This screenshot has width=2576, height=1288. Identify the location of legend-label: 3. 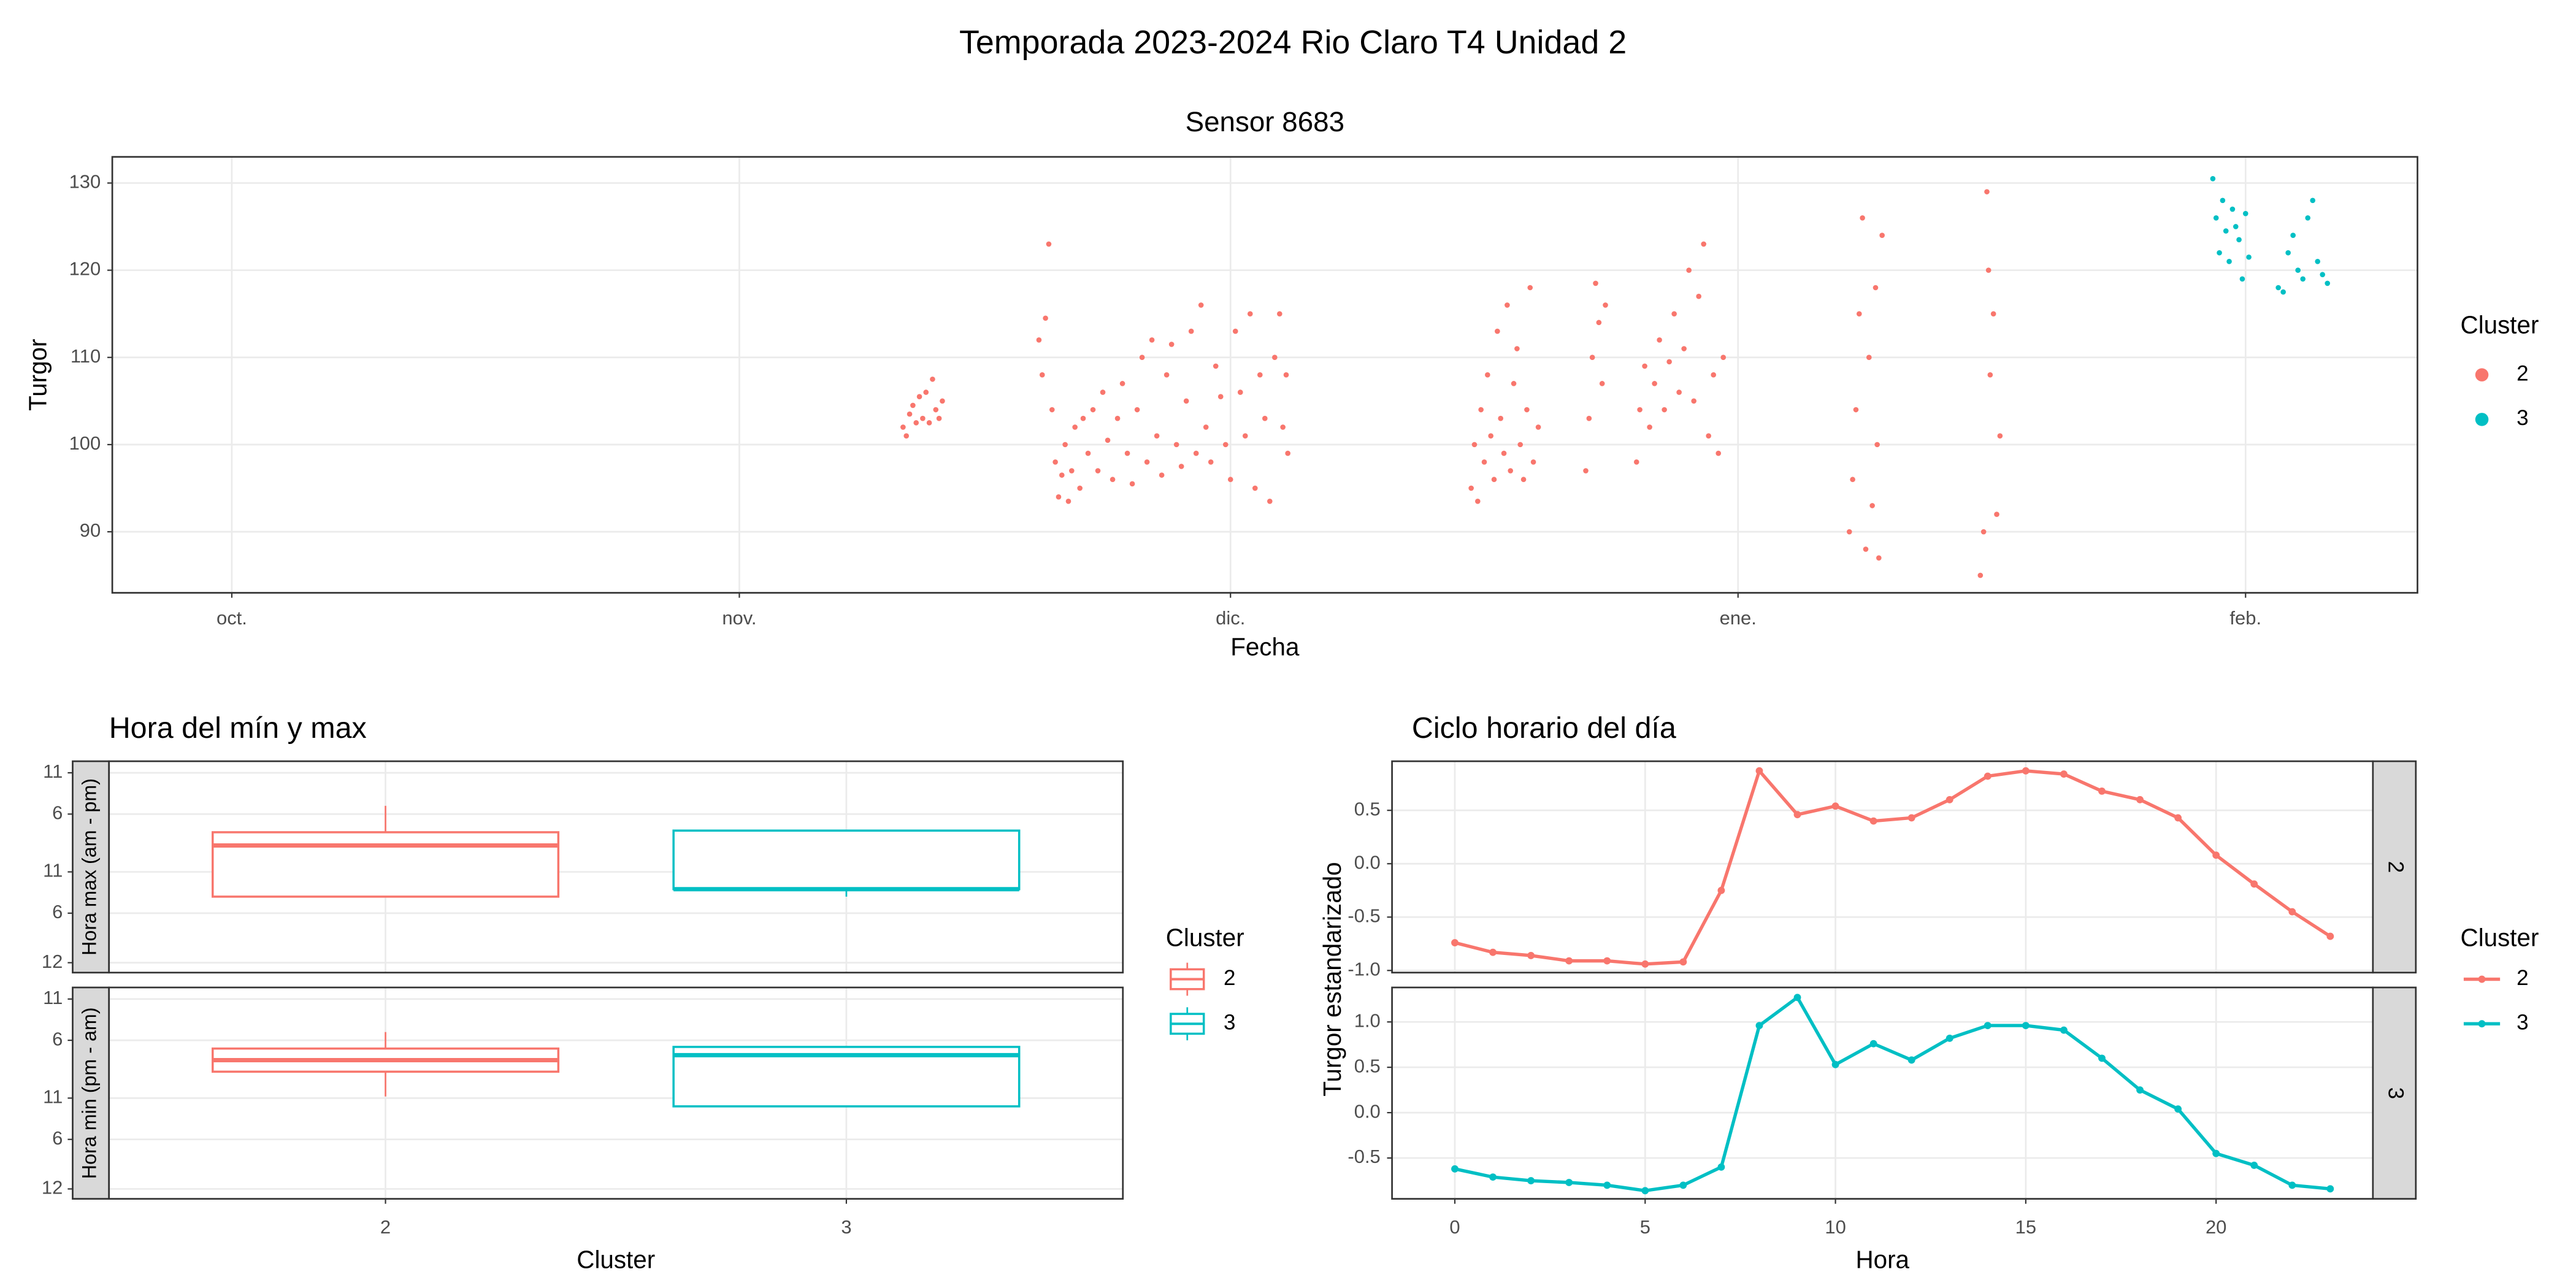
(2522, 418).